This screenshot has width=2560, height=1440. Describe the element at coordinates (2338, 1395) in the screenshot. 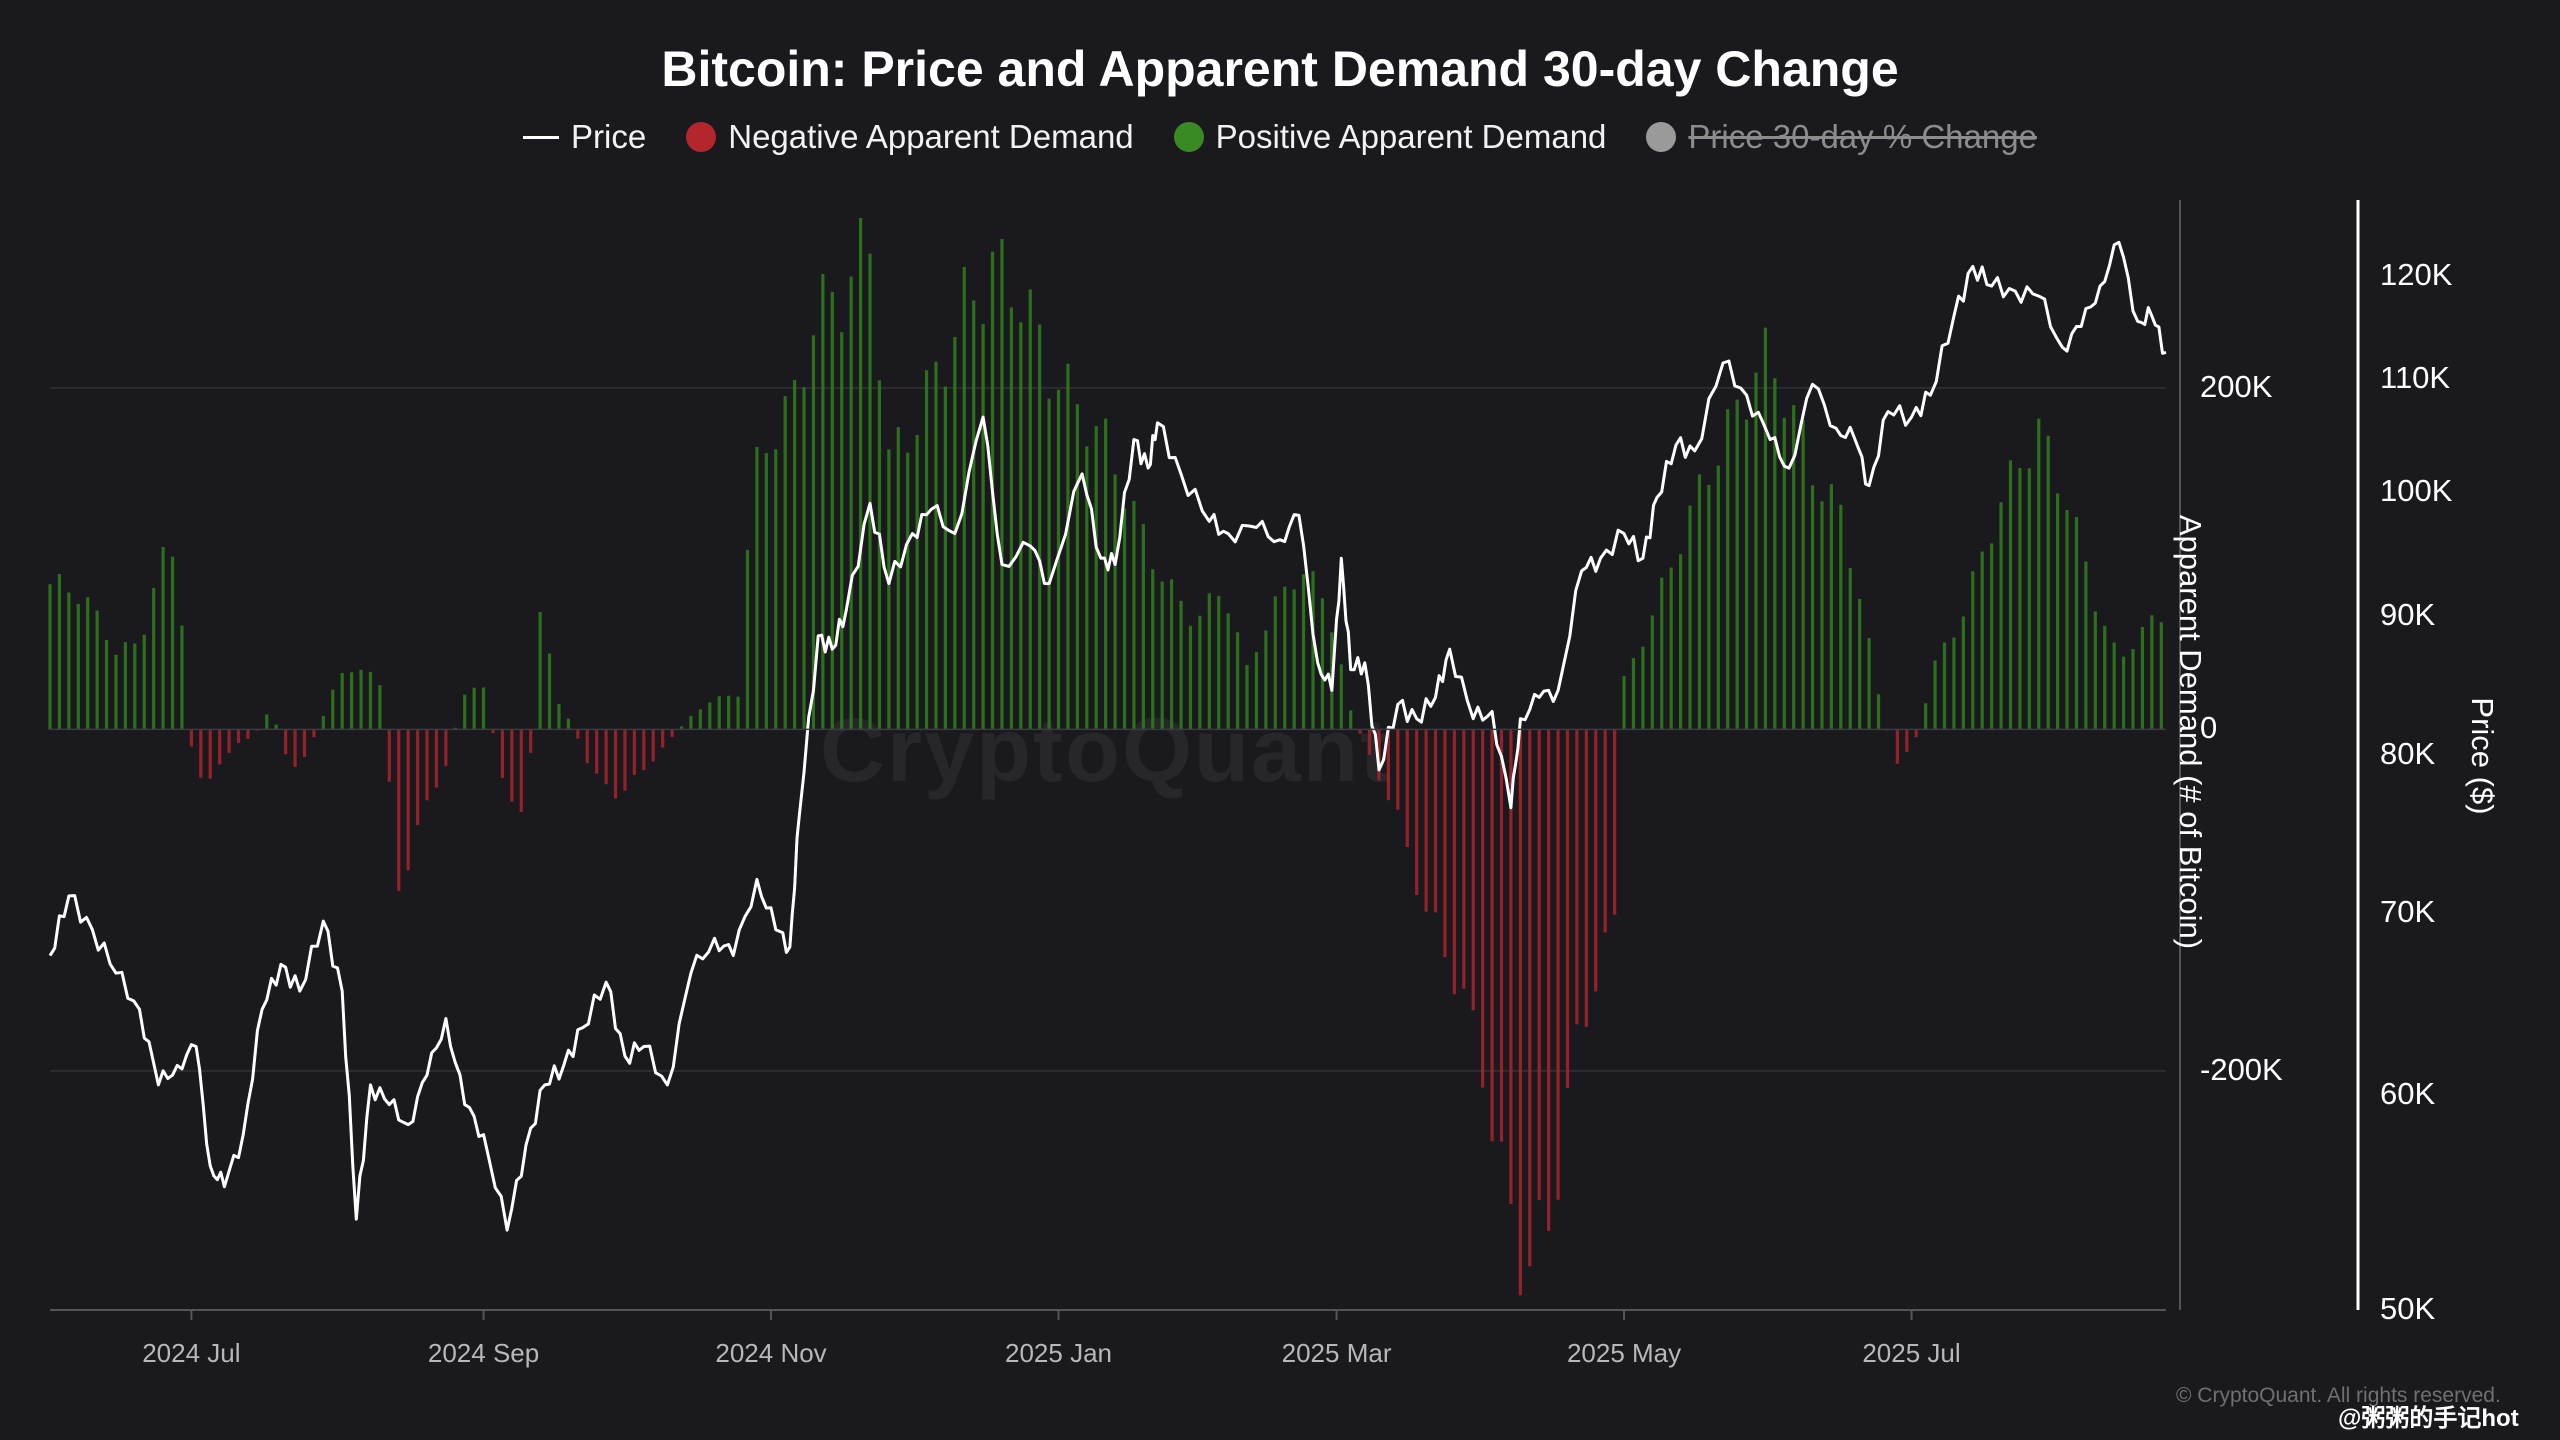

I see `copyright-text: © CryptoQuant. All rights reserved.` at that location.